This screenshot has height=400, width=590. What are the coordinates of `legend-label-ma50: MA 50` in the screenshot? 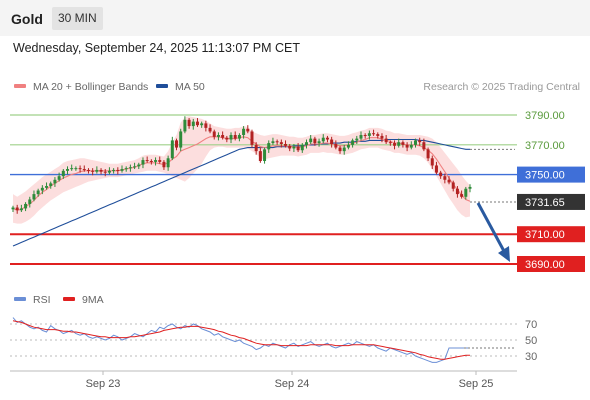 It's located at (190, 87).